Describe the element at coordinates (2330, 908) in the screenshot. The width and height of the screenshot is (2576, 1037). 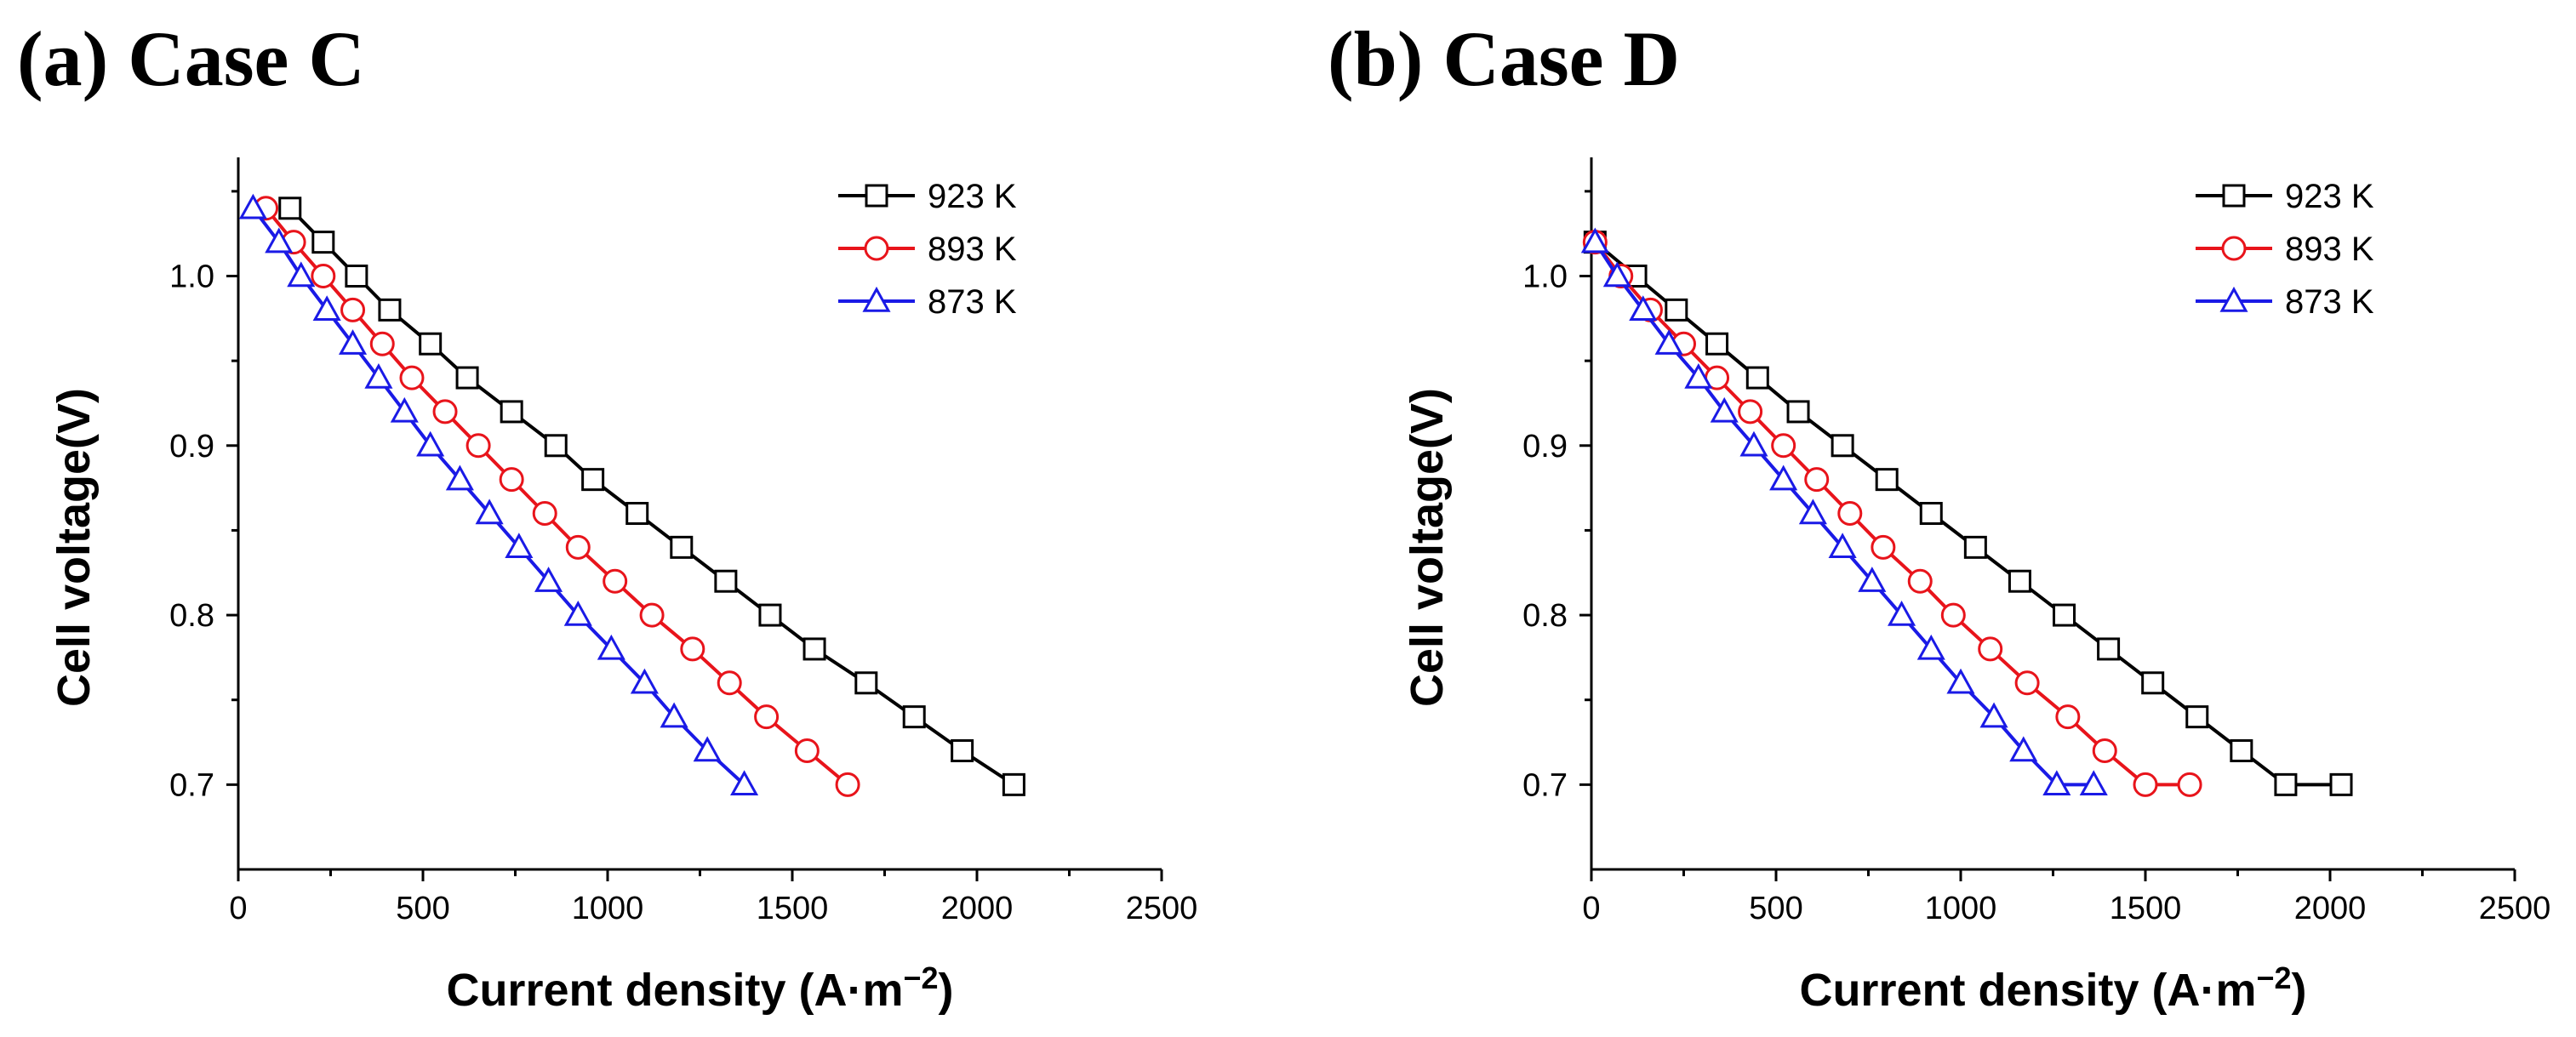
I see `x-tick-label: 2000` at that location.